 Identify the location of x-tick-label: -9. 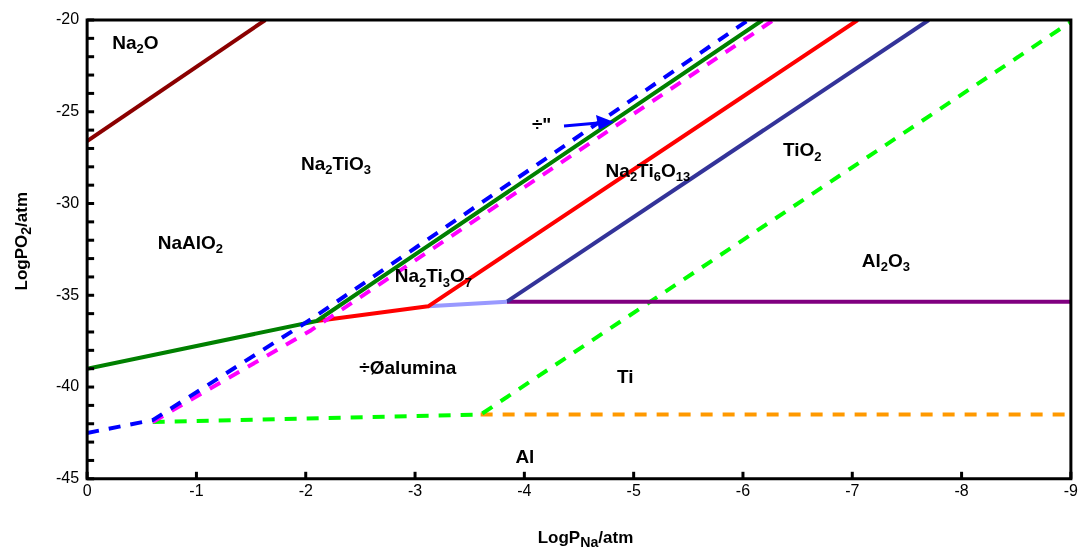
(1071, 490).